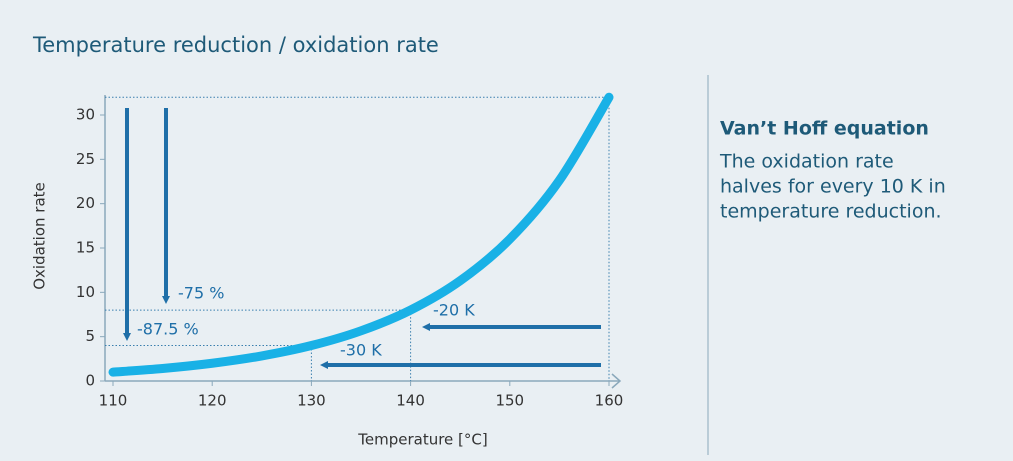 The height and width of the screenshot is (461, 1013). I want to click on chart-title: Temperature reduction / oxidation rate, so click(235, 45).